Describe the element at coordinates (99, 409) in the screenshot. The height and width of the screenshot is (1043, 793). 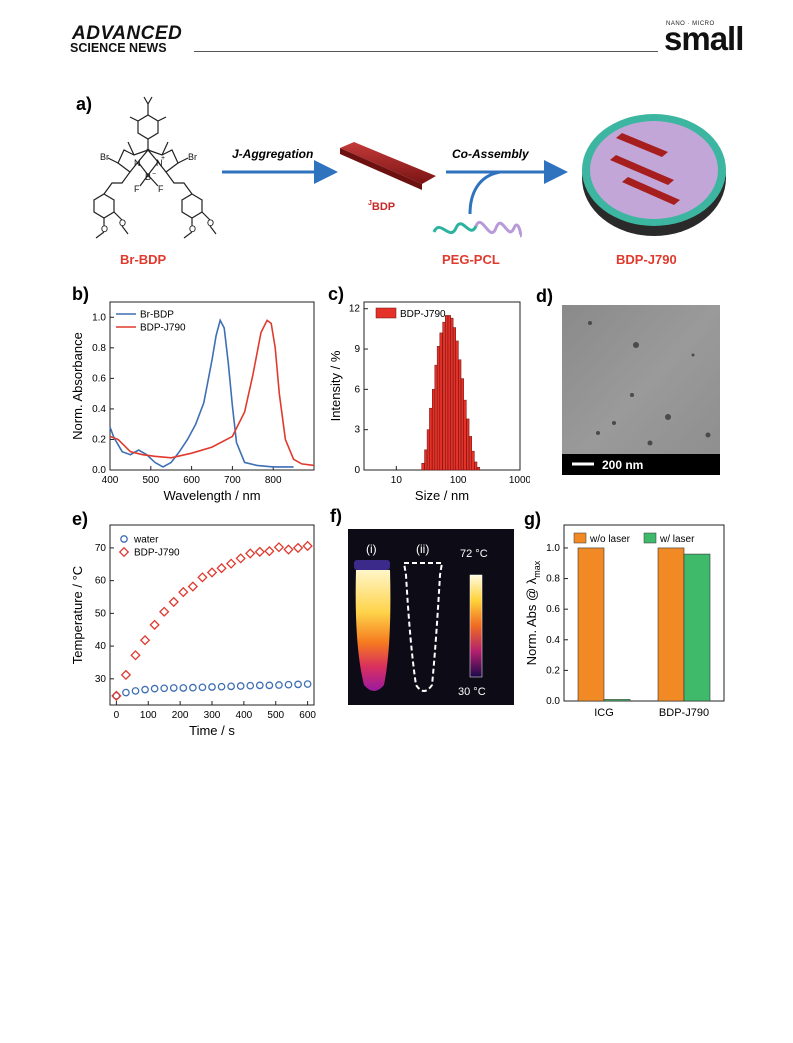
I see `y-tick-label: 0.4` at that location.